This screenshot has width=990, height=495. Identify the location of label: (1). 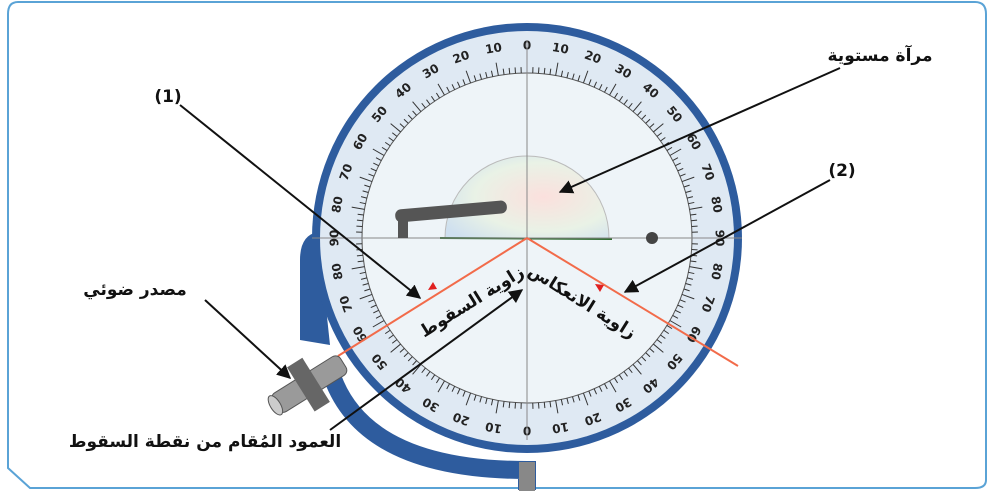
(167, 97).